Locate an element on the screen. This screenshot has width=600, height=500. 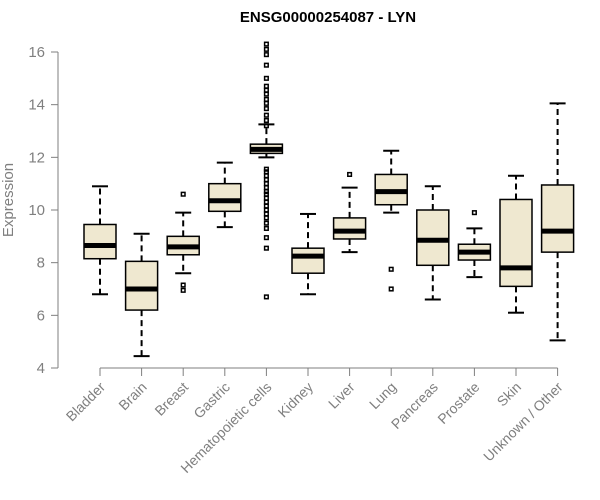
x-tick-label: Breast is located at coordinates (171, 399).